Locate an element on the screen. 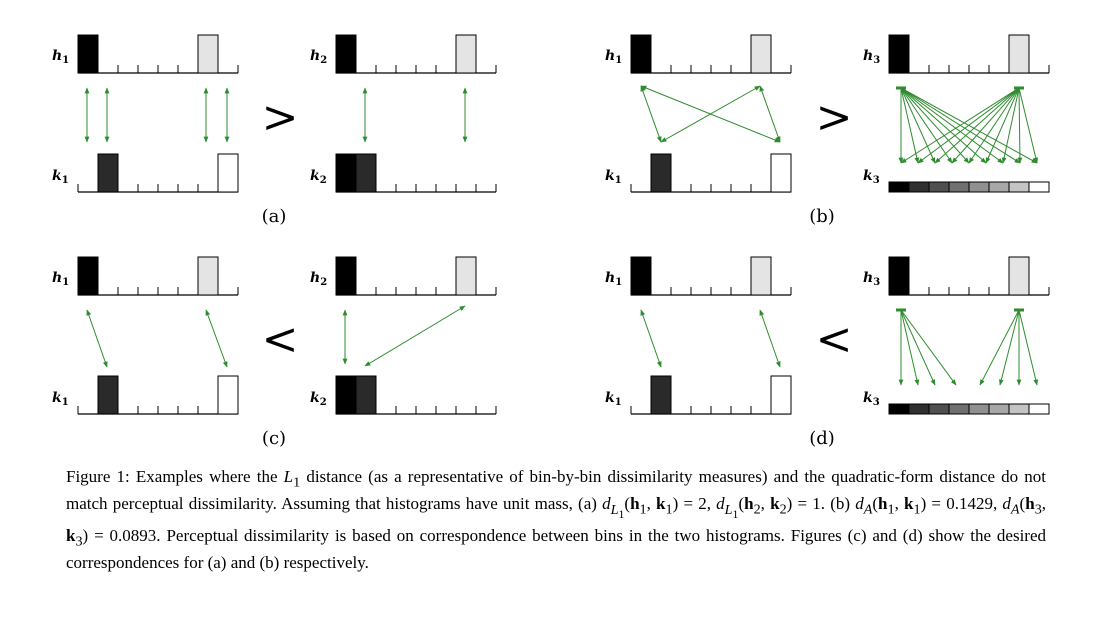 Image resolution: width=1100 pixels, height=620 pixels. panel-label-a: (a) is located at coordinates (274, 216).